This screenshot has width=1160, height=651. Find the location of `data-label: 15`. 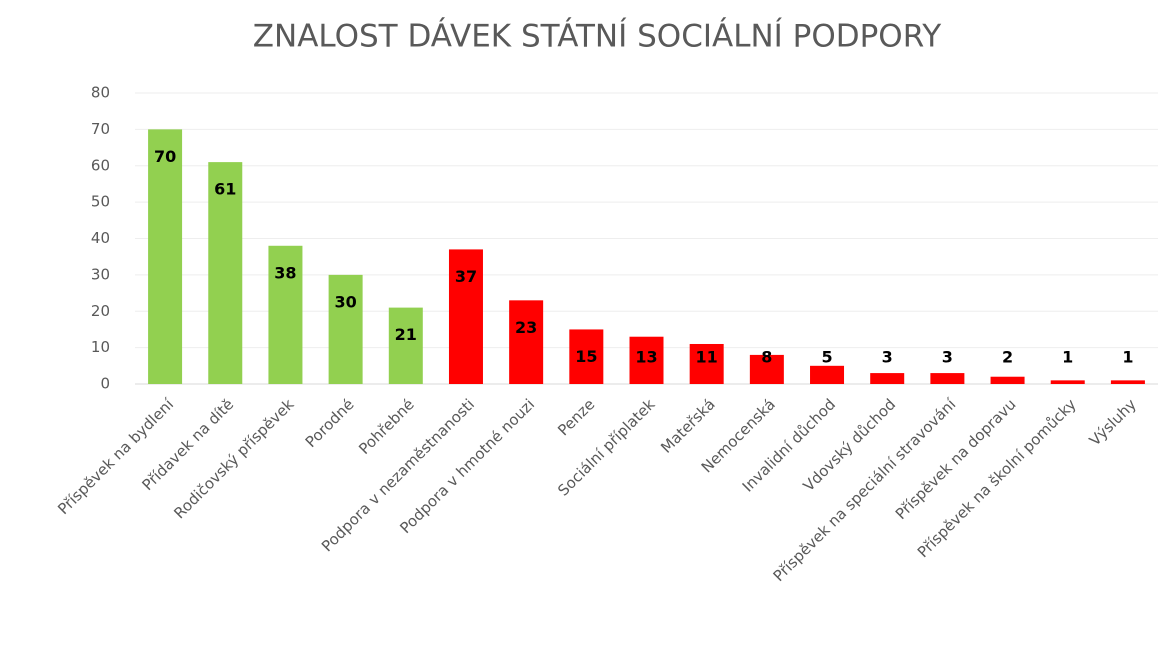

data-label: 15 is located at coordinates (586, 356).